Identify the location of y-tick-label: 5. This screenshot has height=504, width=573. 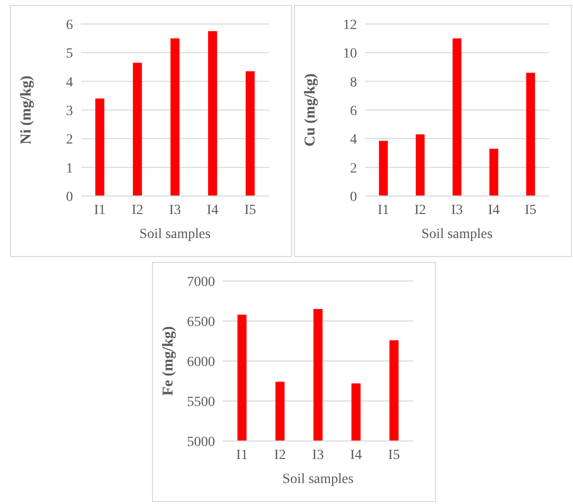
(69, 54).